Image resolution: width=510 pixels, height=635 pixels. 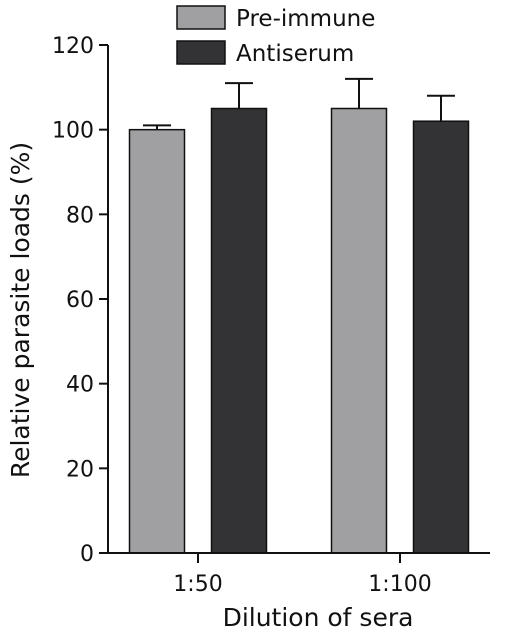 I want to click on x-axis-ticks: 1:50 1:100, so click(x=302, y=575).